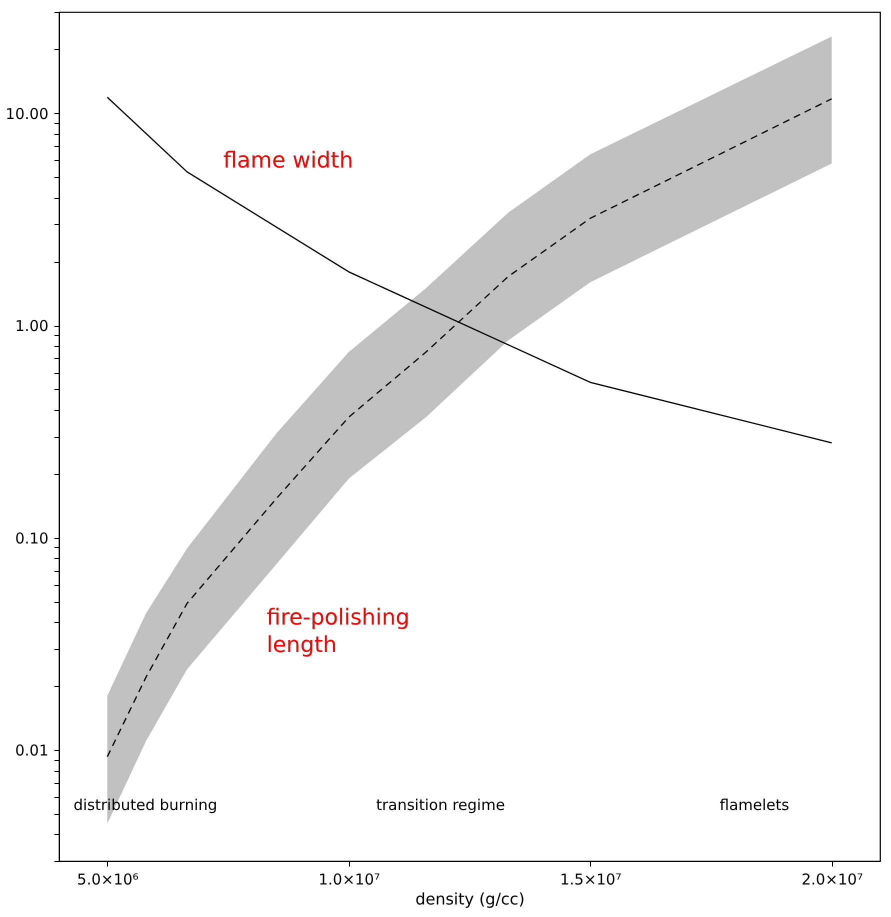 This screenshot has height=917, width=891. I want to click on x-tick-label: 1.0×10⁷, so click(349, 879).